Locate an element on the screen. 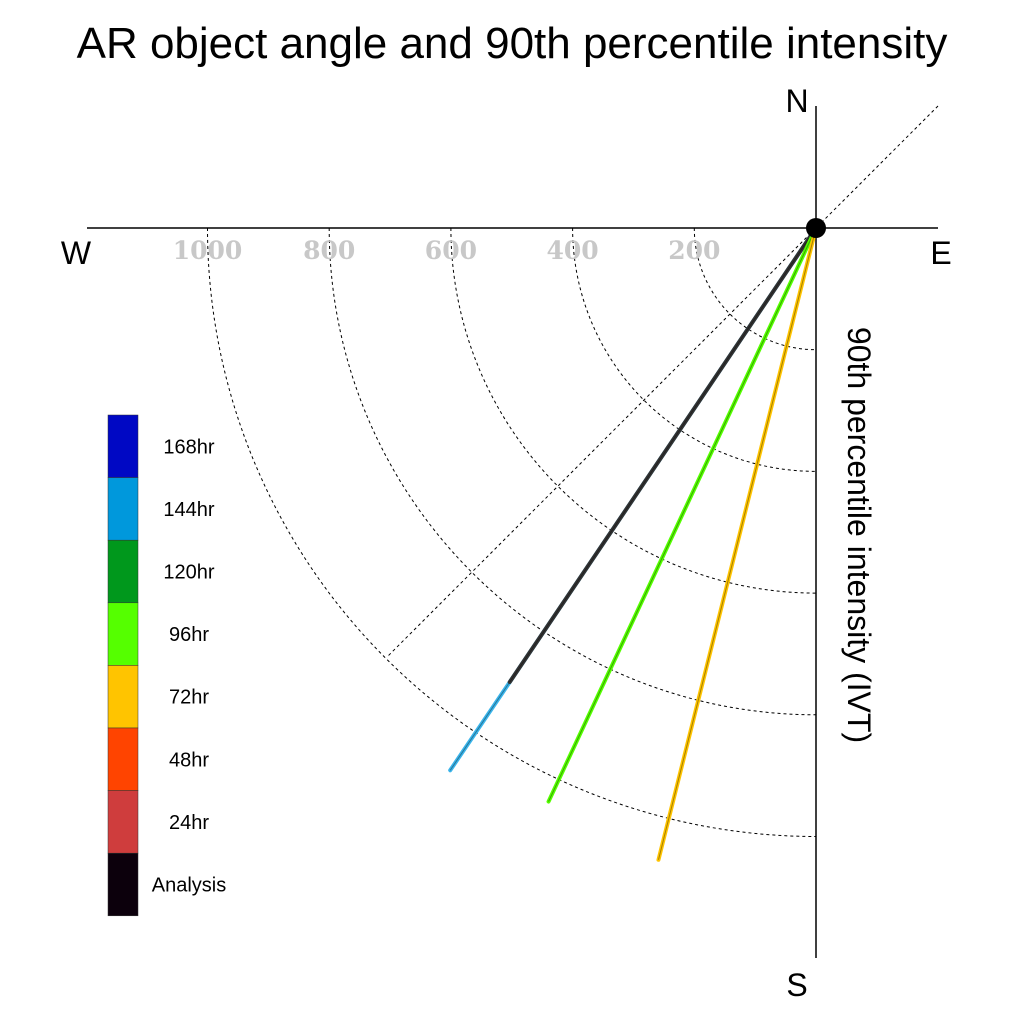  vector-analysis is located at coordinates (662, 455).